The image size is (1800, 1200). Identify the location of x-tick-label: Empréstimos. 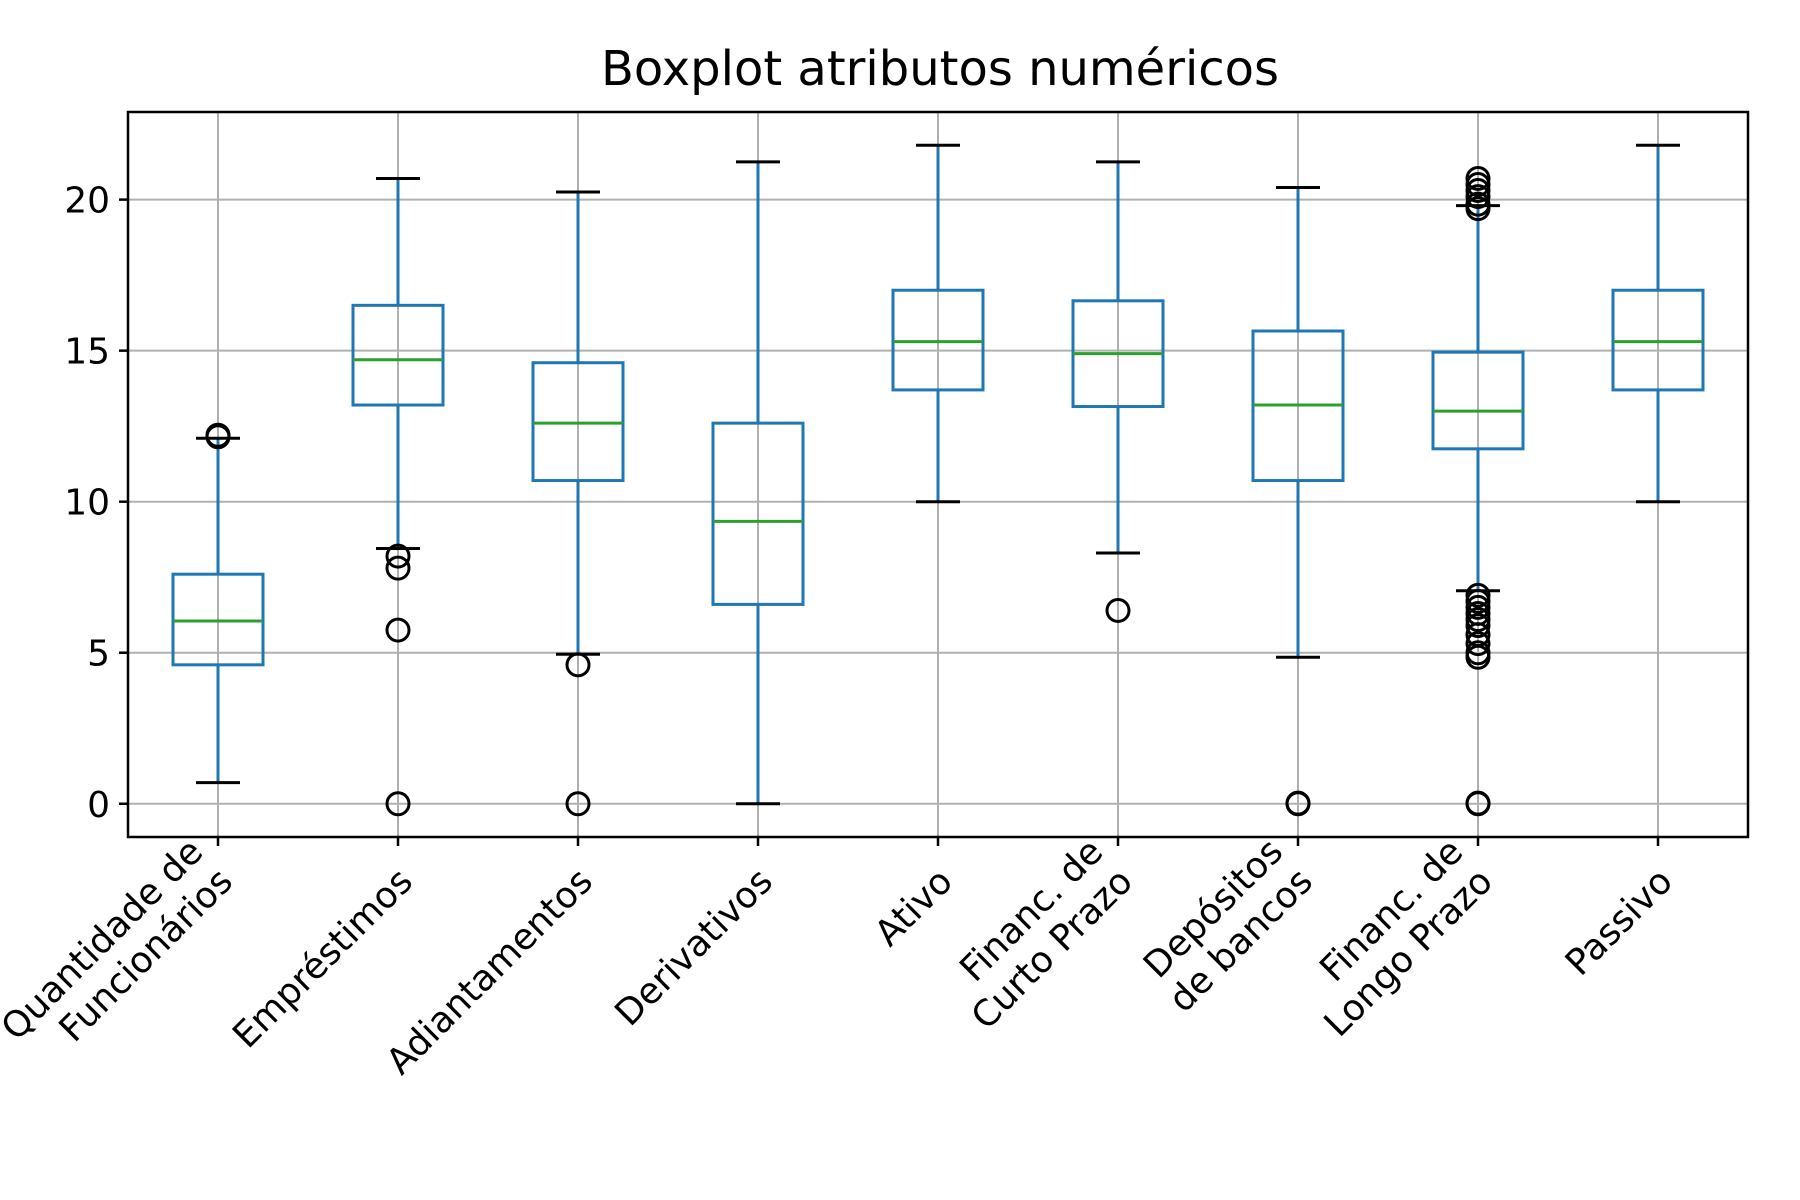
(323, 959).